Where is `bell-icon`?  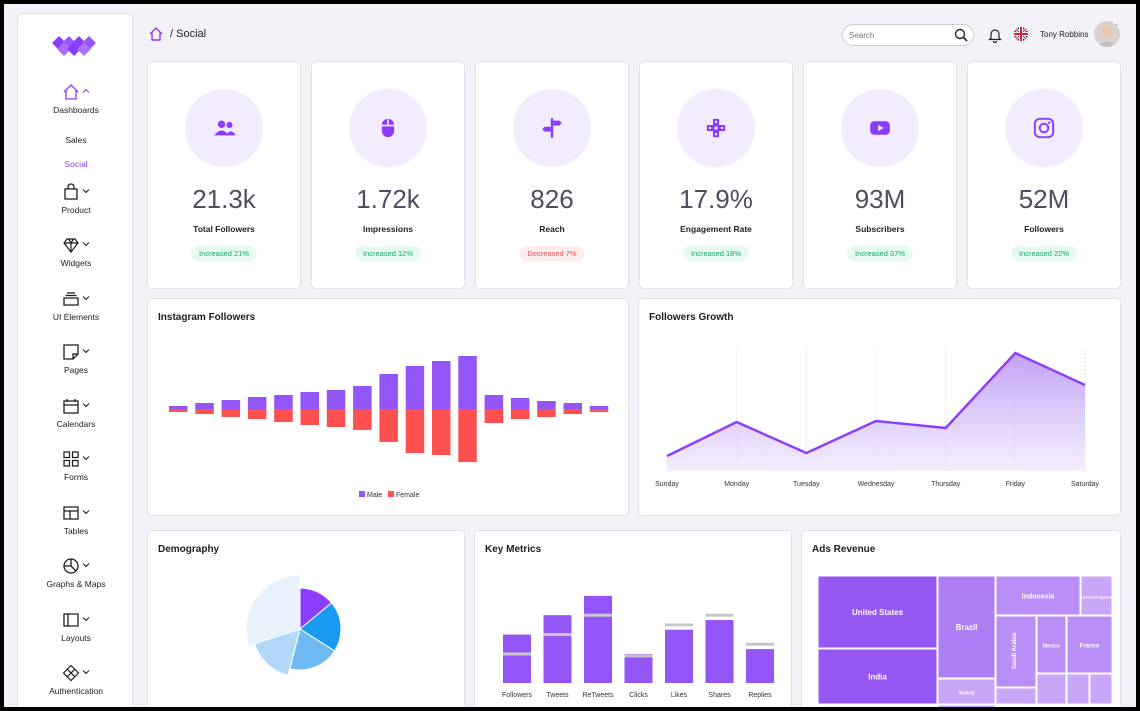
bell-icon is located at coordinates (995, 35).